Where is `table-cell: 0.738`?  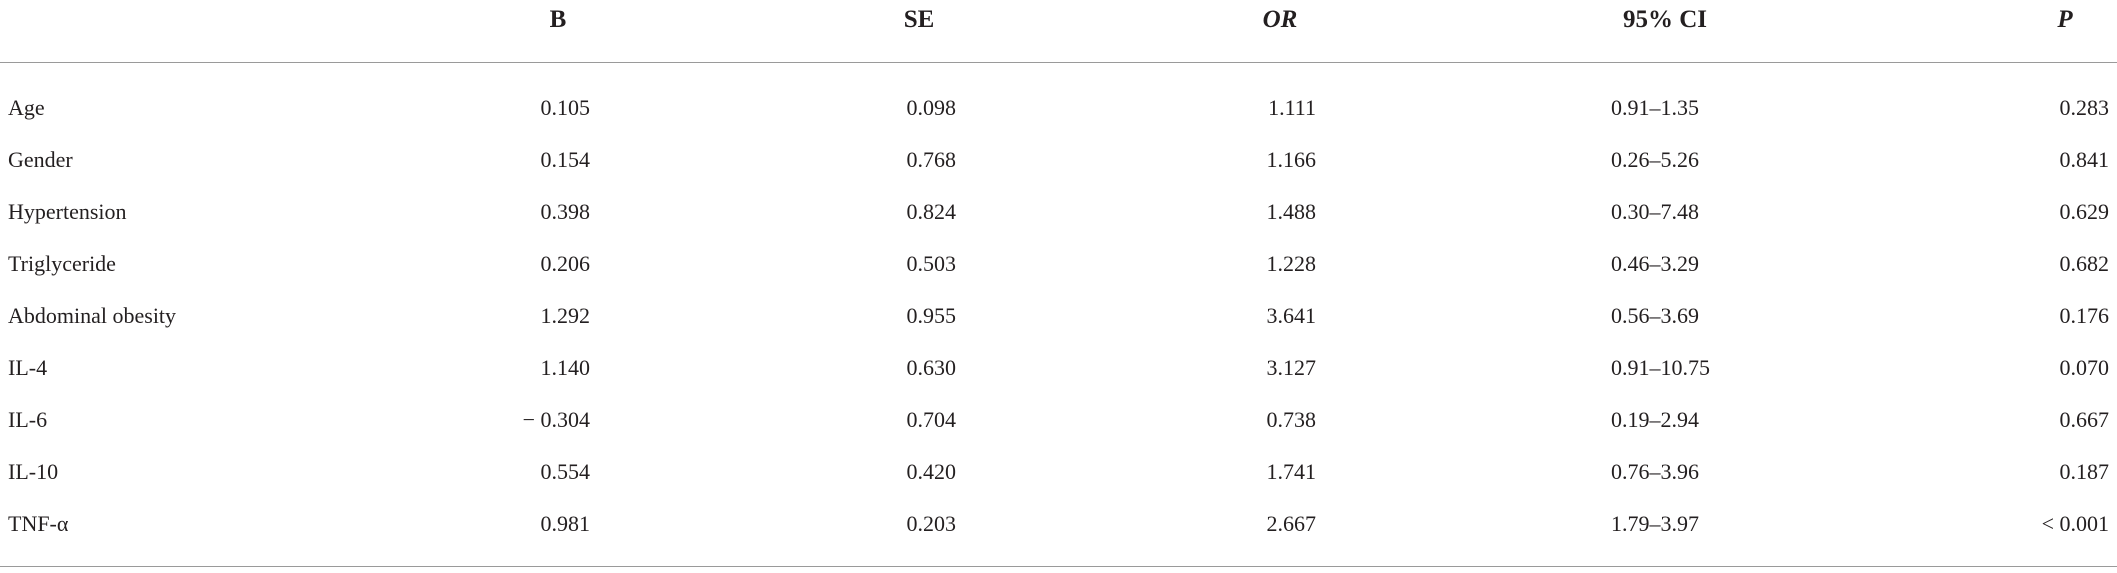
table-cell: 0.738 is located at coordinates (1291, 419).